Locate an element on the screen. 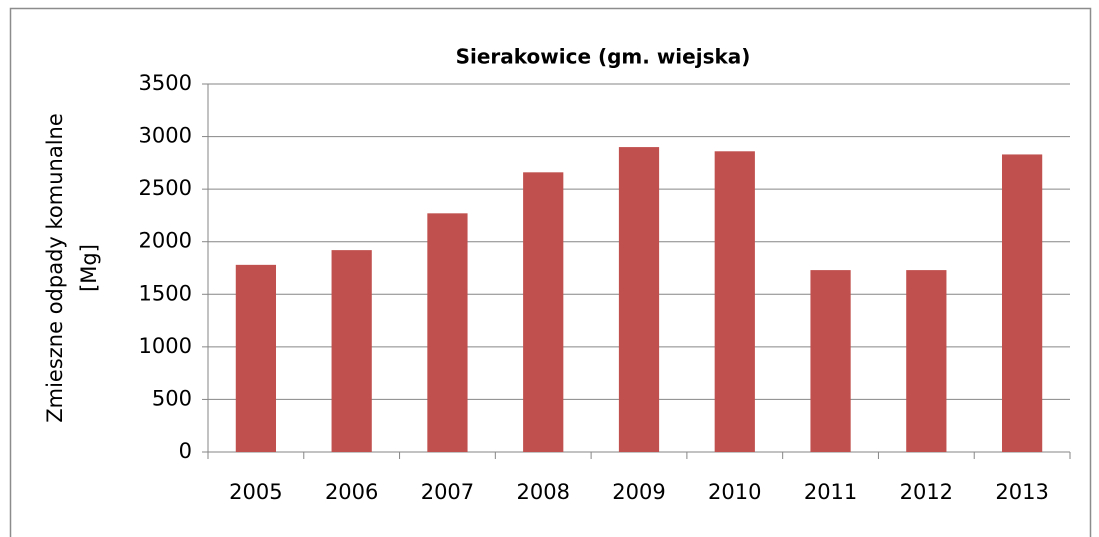 This screenshot has width=1099, height=537. y-tick-label: 0 is located at coordinates (185, 451).